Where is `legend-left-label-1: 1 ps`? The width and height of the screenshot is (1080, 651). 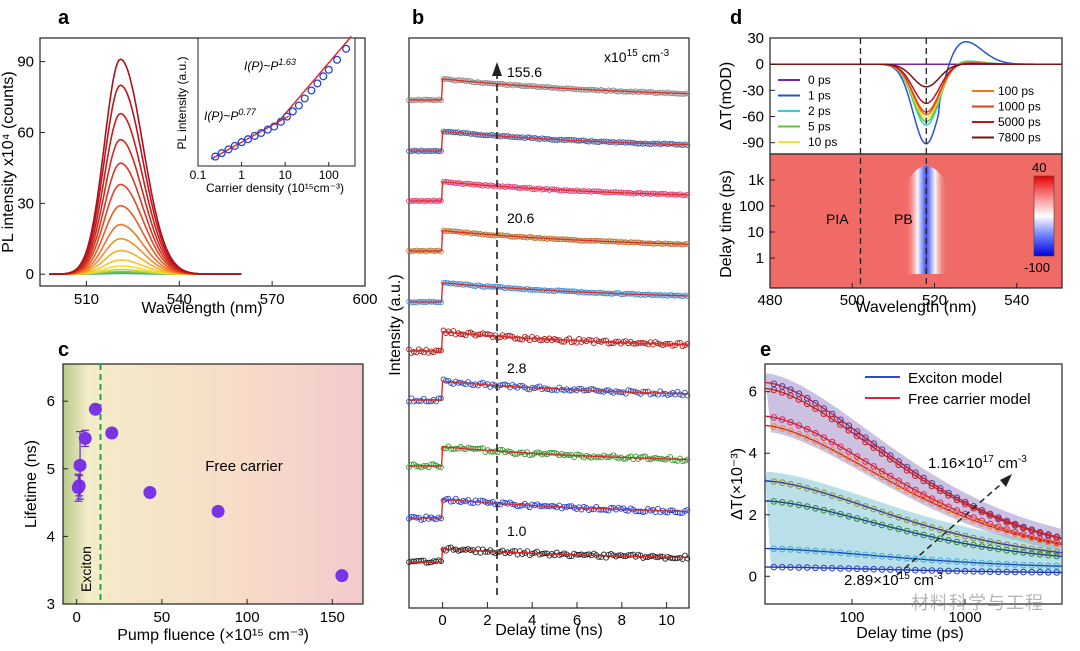 legend-left-label-1: 1 ps is located at coordinates (819, 96).